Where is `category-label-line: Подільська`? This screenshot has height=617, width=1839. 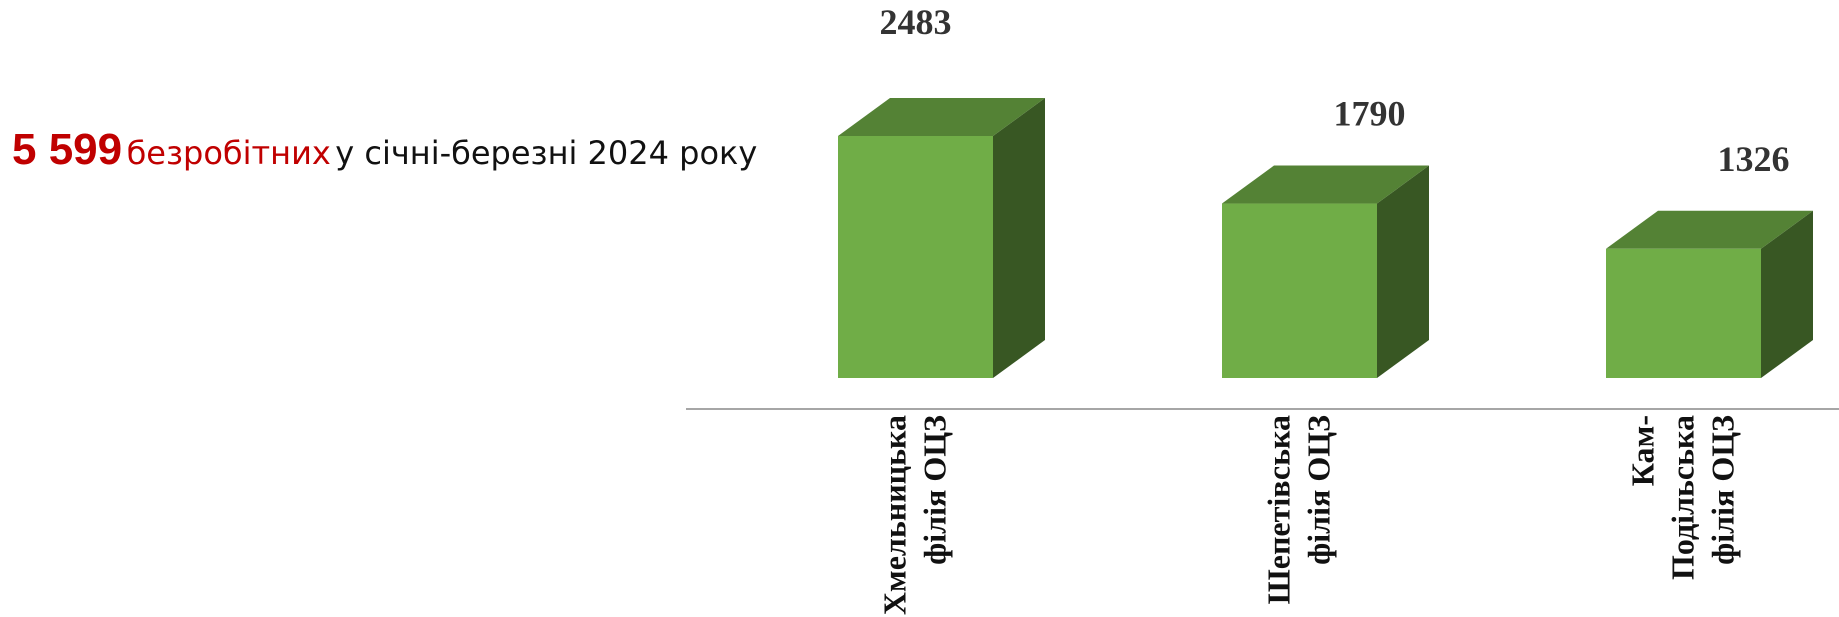 category-label-line: Подільська is located at coordinates (1683, 497).